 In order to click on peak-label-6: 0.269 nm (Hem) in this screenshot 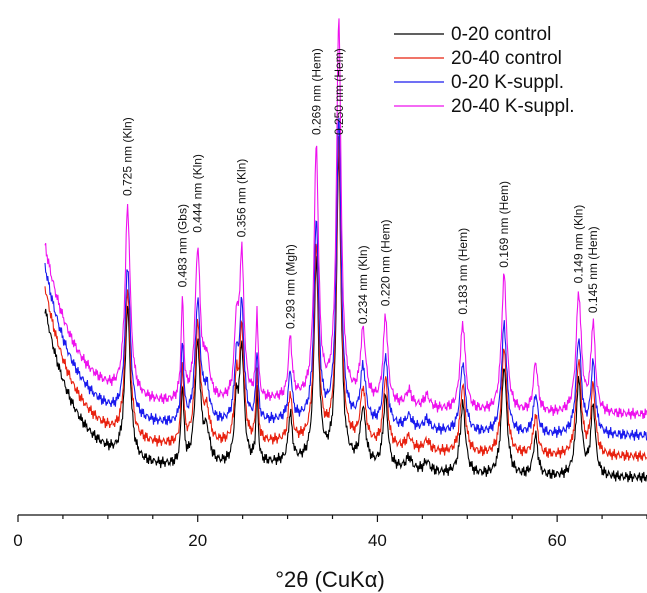, I will do `click(316, 91)`.